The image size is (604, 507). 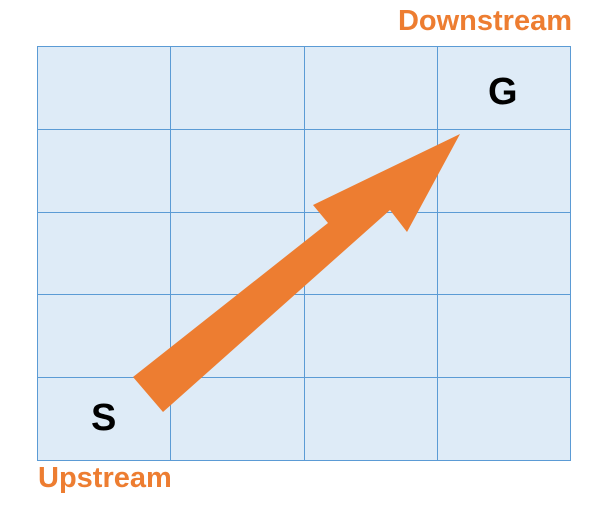 I want to click on start-label: S, so click(x=104, y=418).